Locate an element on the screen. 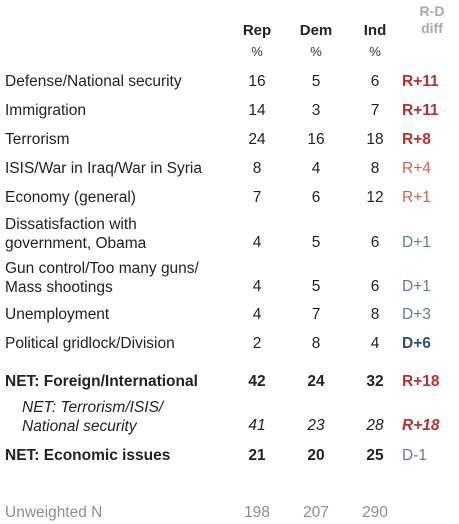 The image size is (459, 524). row-label: Dissatisfaction with government, Obama is located at coordinates (75, 234).